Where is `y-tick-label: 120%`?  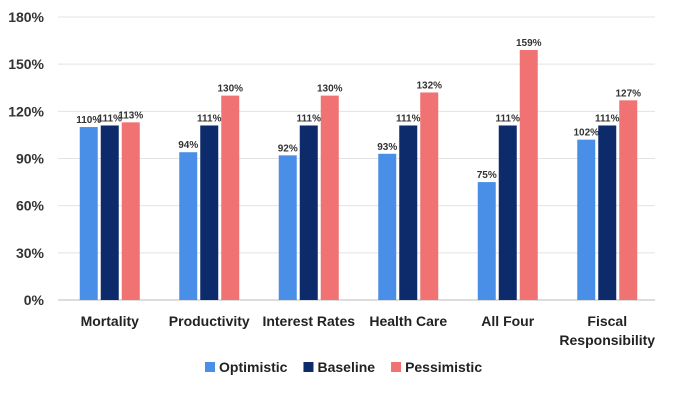
y-tick-label: 120% is located at coordinates (26, 111).